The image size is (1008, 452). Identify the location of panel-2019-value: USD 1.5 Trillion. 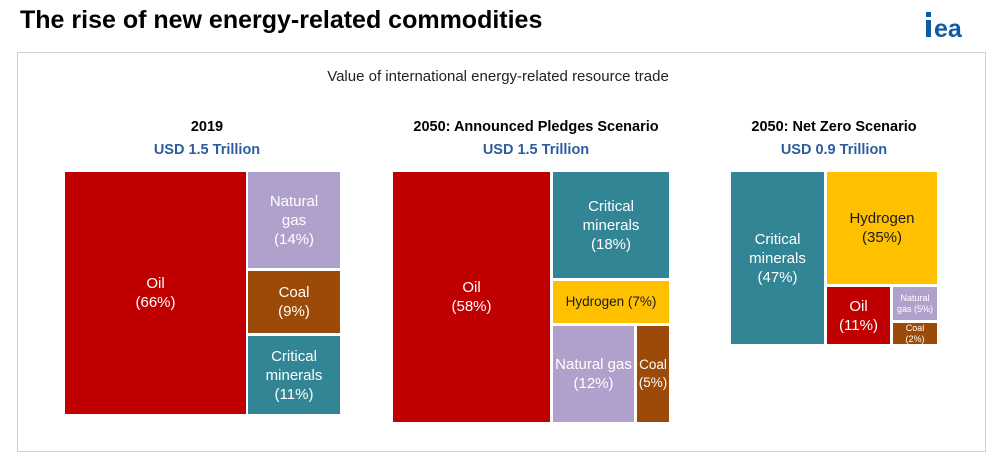
(207, 150).